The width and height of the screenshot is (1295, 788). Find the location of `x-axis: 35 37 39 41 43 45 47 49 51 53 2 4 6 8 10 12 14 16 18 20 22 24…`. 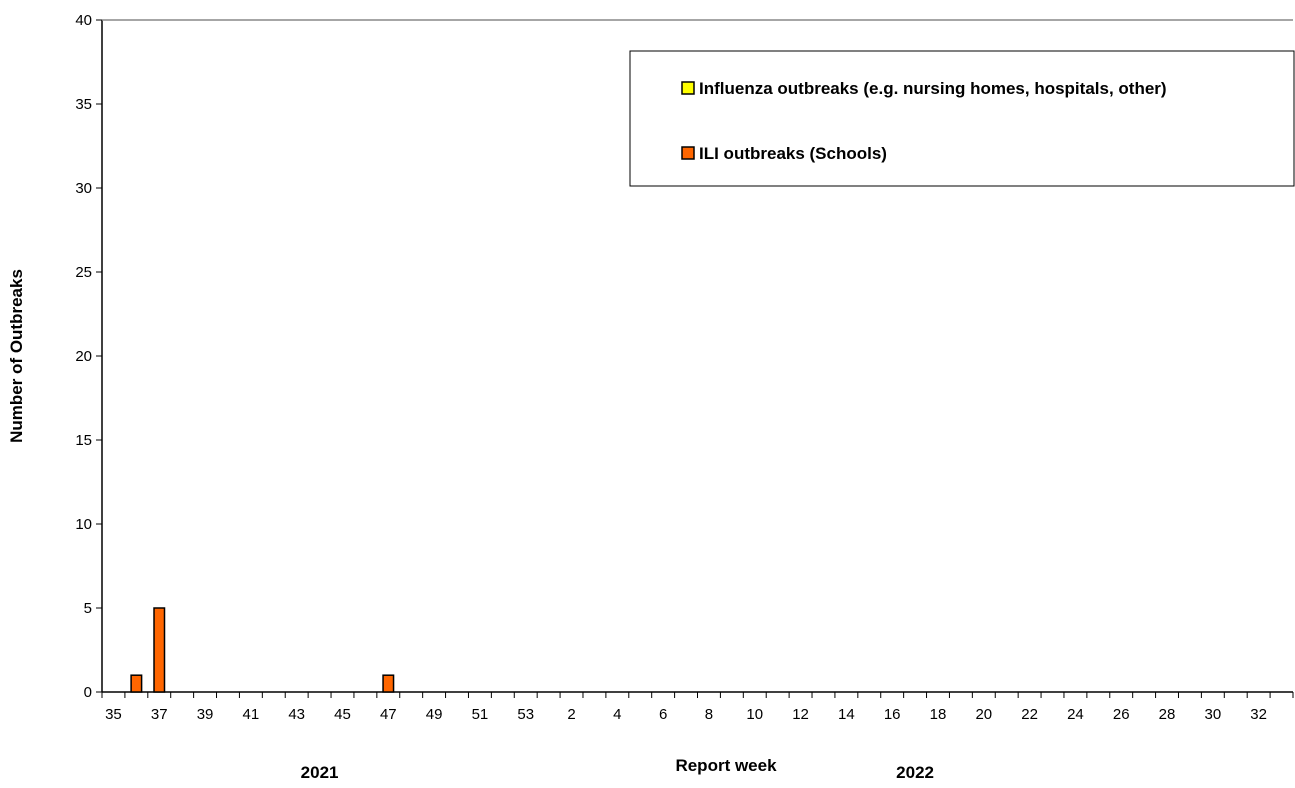

x-axis: 35 37 39 41 43 45 47 49 51 53 2 4 6 8 10 12 14 16 18 20 22 24… is located at coordinates (697, 736).